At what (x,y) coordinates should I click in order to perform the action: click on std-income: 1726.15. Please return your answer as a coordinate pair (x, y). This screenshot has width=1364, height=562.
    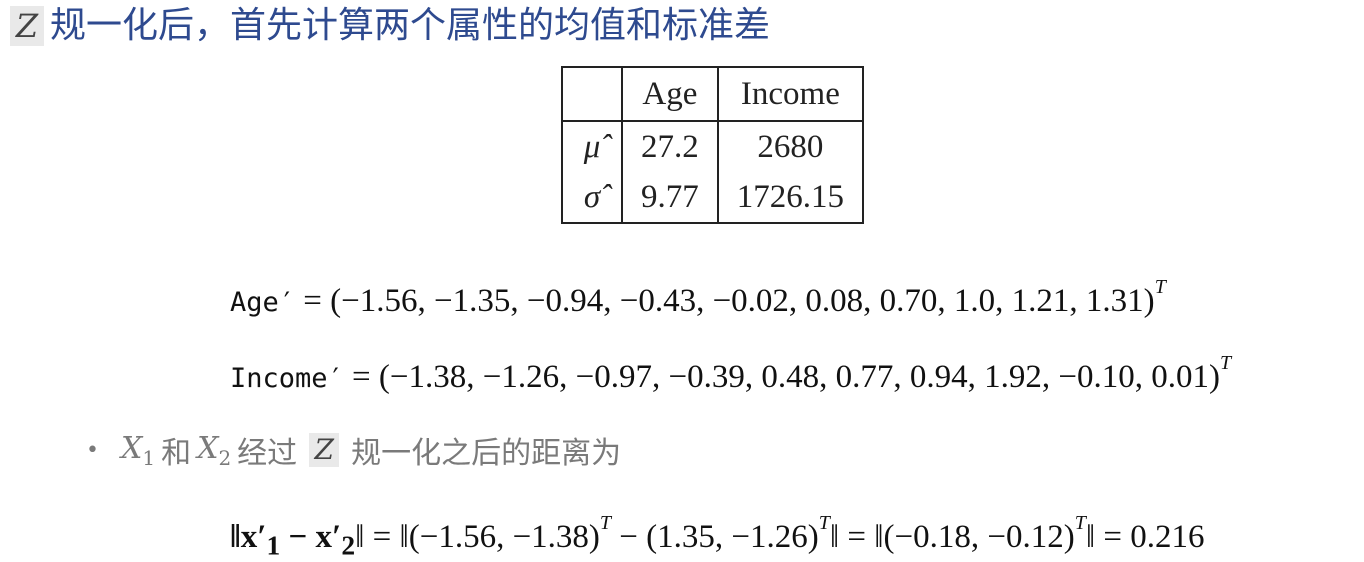
    Looking at the image, I should click on (790, 198).